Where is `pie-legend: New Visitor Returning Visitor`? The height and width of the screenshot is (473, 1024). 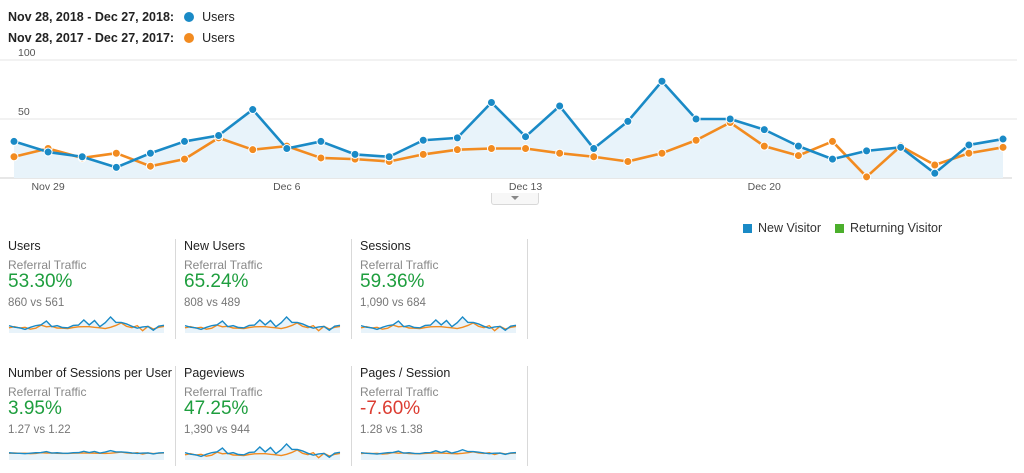
pie-legend: New Visitor Returning Visitor is located at coordinates (849, 228).